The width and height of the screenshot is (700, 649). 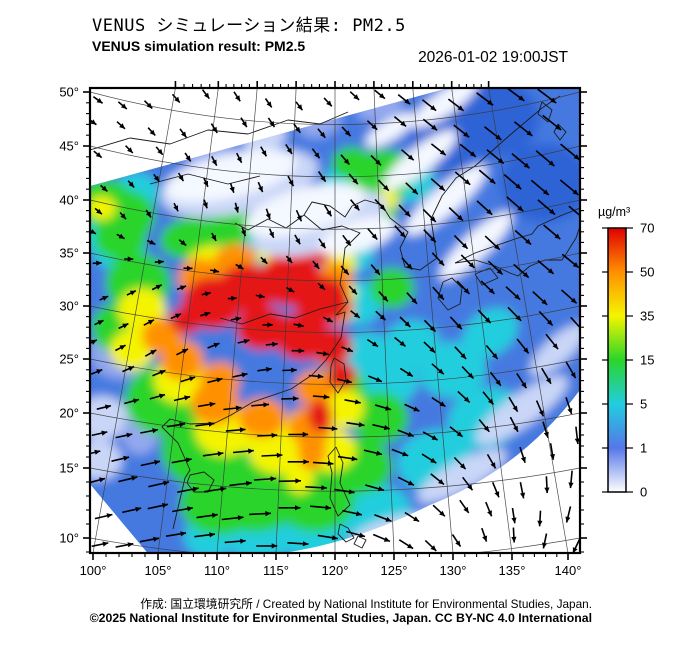 What do you see at coordinates (217, 570) in the screenshot?
I see `svg-text: 110°` at bounding box center [217, 570].